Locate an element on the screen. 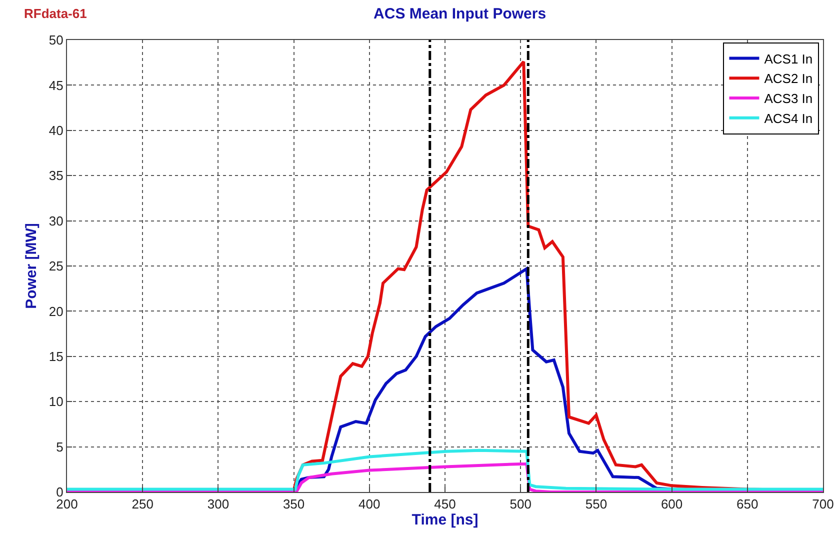 The image size is (836, 539). x-tick-label: 450 is located at coordinates (445, 504).